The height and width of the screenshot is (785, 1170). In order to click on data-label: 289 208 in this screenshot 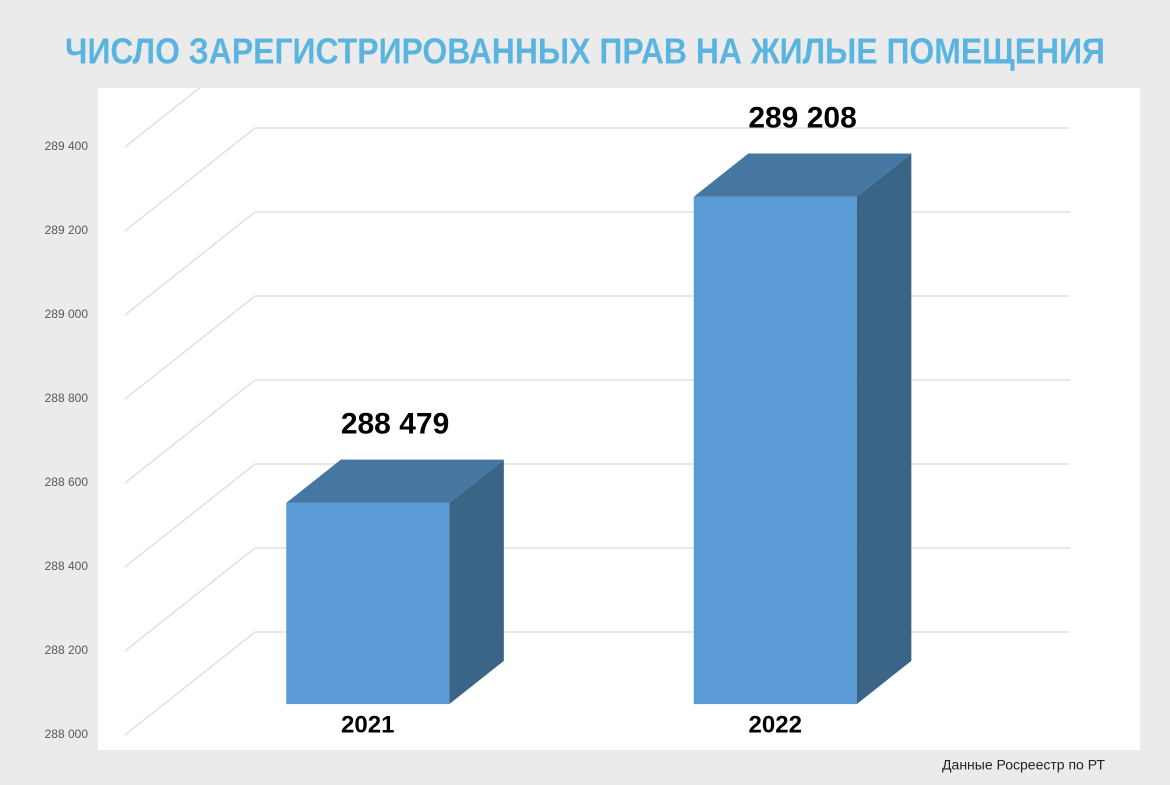, I will do `click(802, 117)`.